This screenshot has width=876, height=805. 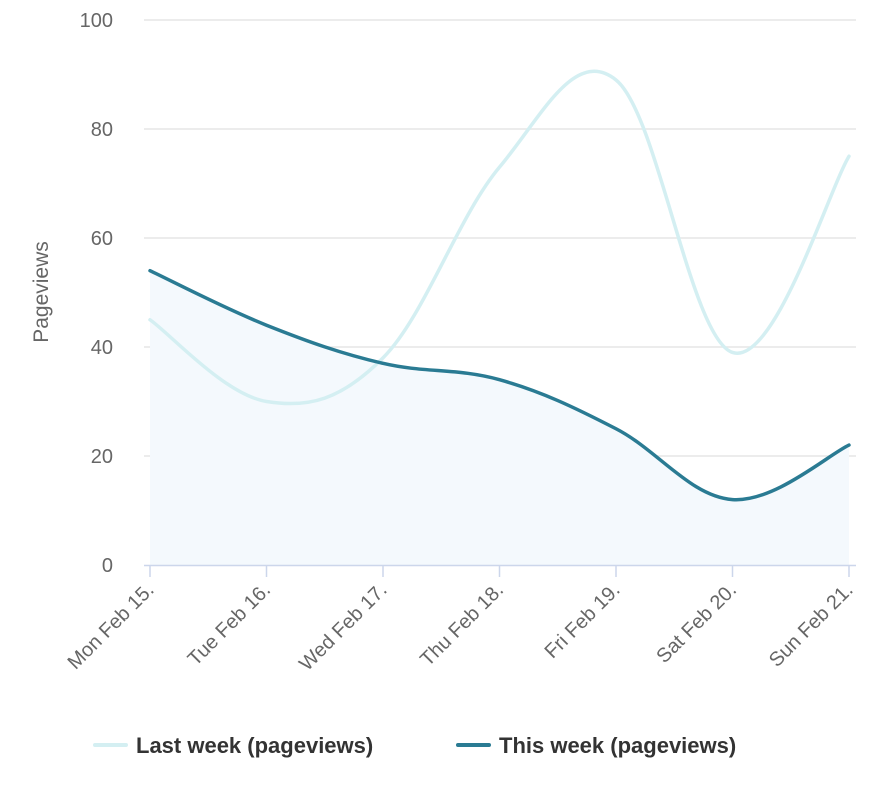 What do you see at coordinates (102, 130) in the screenshot?
I see `y-tick-label: 80` at bounding box center [102, 130].